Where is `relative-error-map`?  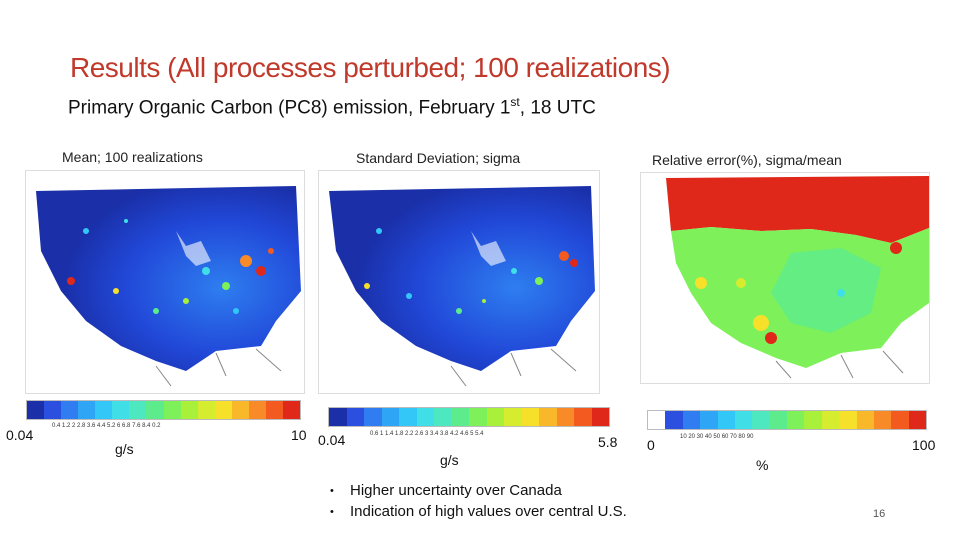 relative-error-map is located at coordinates (785, 278).